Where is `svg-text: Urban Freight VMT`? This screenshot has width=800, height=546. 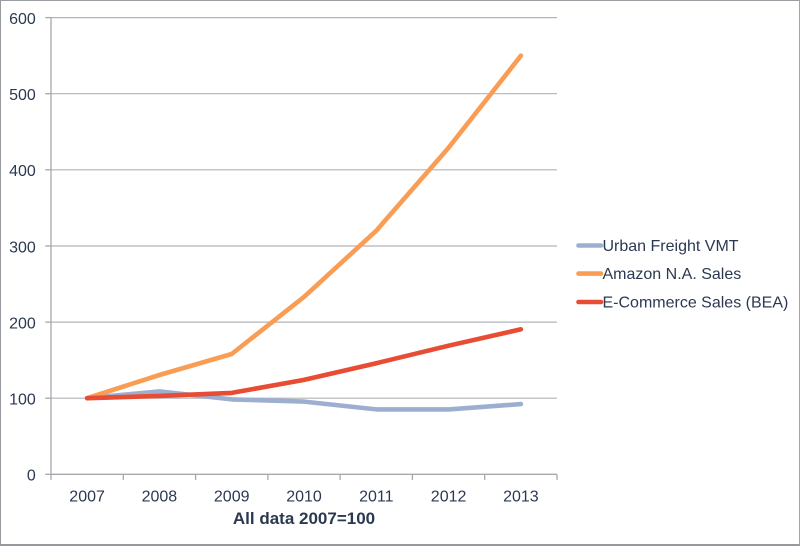 svg-text: Urban Freight VMT is located at coordinates (671, 246).